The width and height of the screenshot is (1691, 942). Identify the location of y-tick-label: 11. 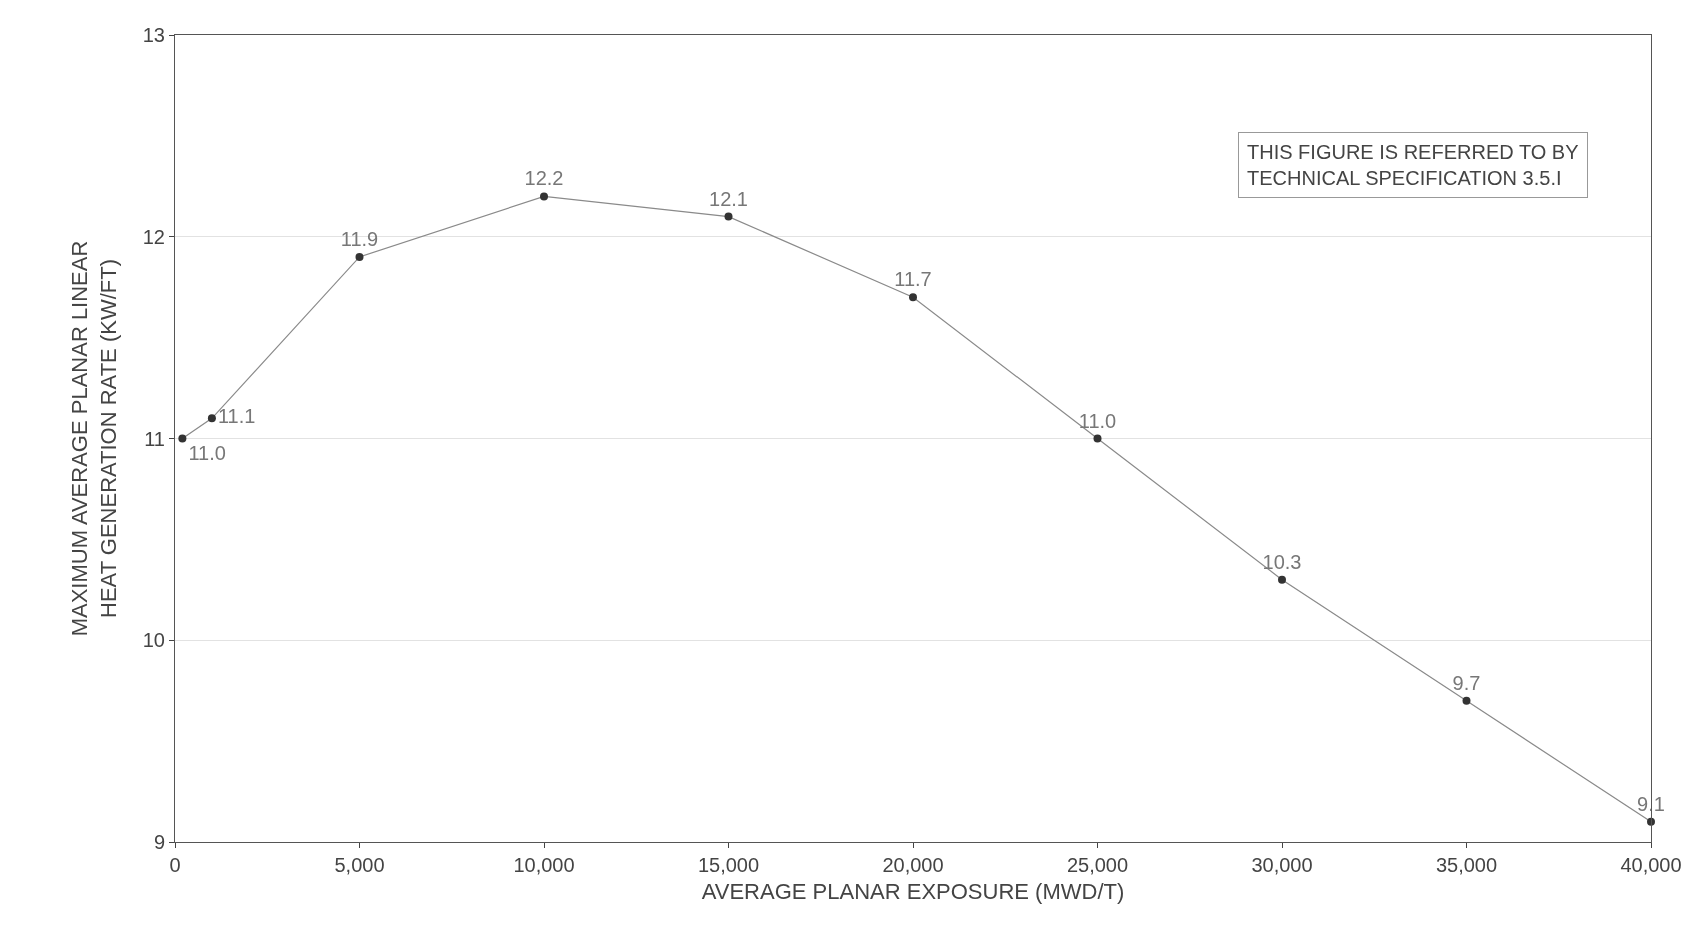
(154, 438).